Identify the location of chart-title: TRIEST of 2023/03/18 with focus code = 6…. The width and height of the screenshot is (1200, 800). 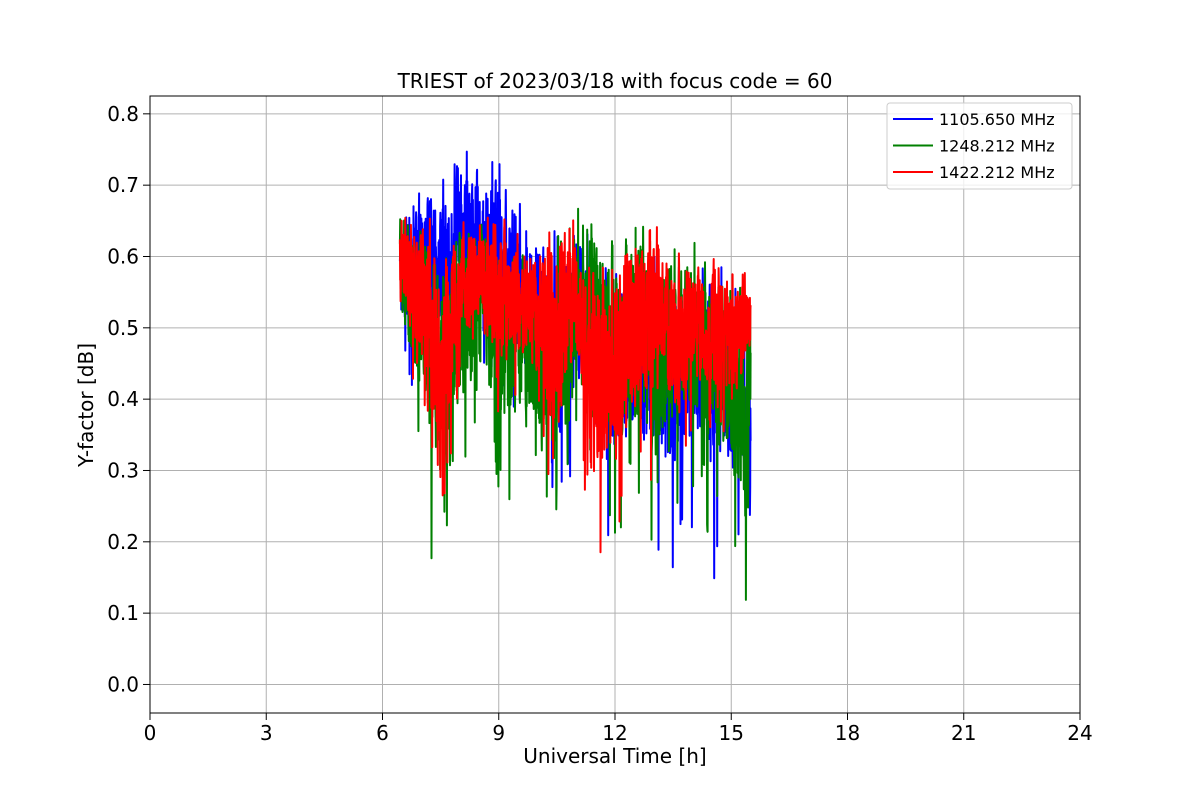
(615, 81).